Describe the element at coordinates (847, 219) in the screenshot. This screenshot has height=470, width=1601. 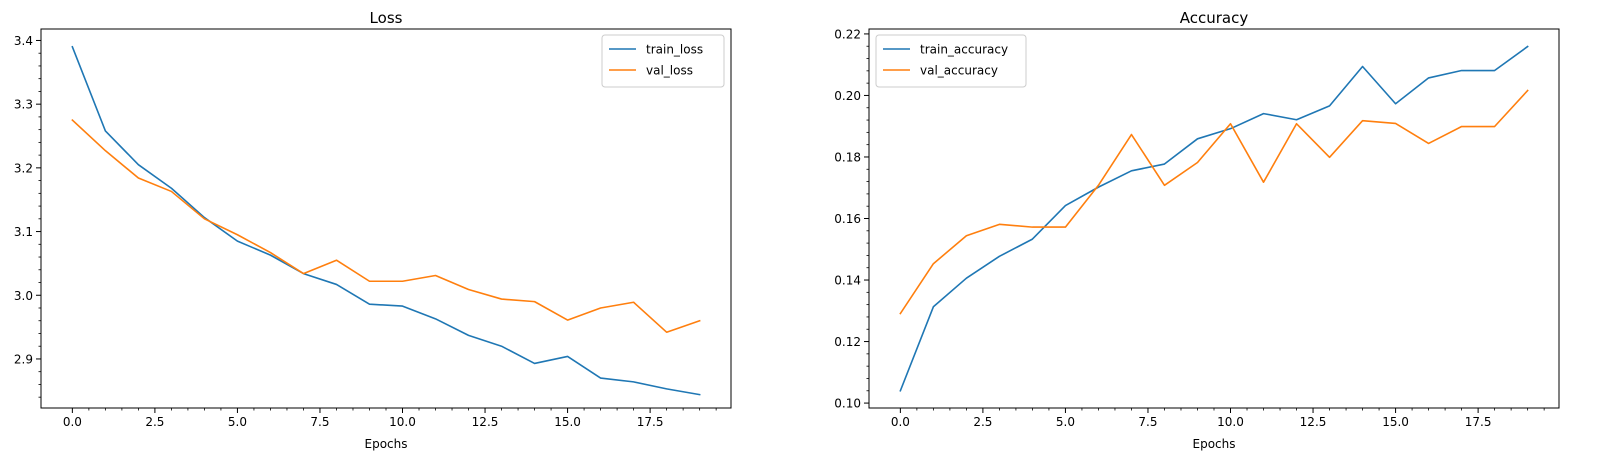
I see `accuracy-chart-ytick-label: 0.16` at that location.